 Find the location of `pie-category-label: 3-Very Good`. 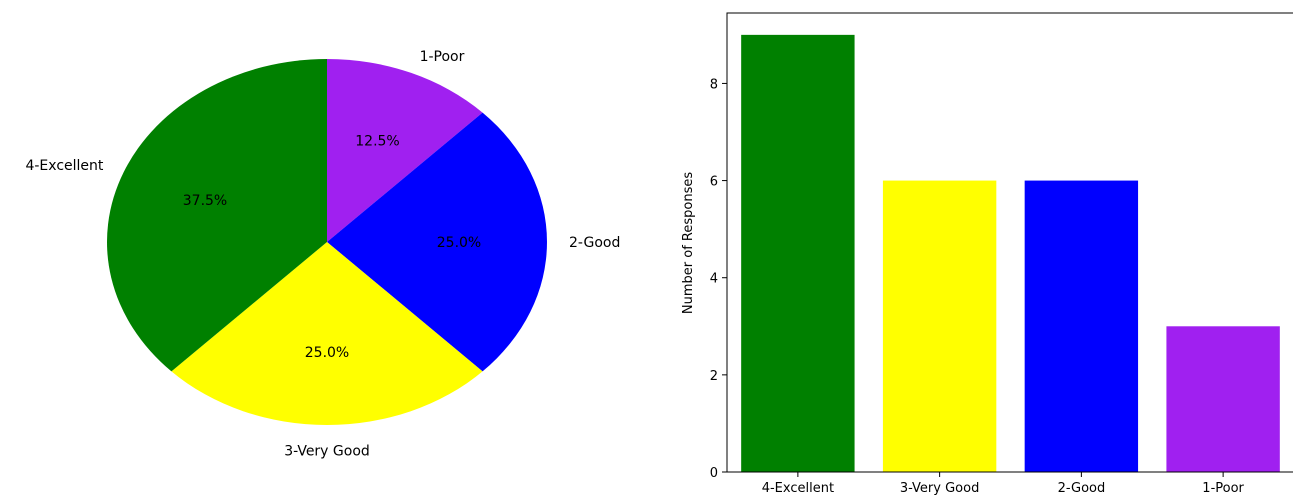

pie-category-label: 3-Very Good is located at coordinates (327, 451).